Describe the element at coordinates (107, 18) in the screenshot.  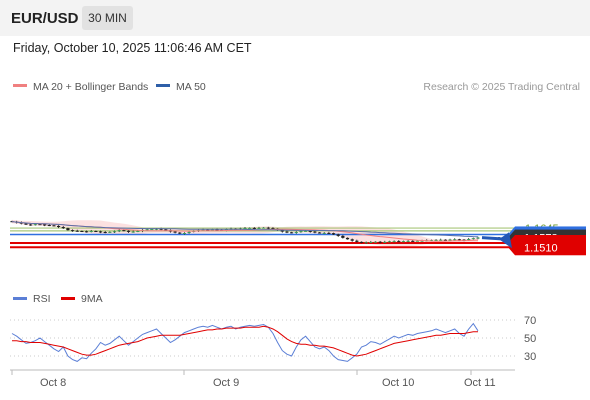
I see `timeframe-button: 30 MIN` at that location.